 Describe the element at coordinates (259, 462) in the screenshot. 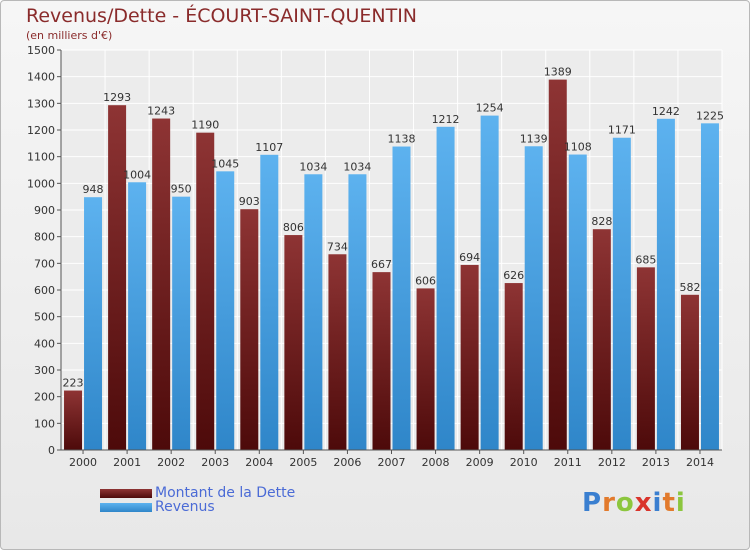

I see `x-tick-label: 2004` at that location.